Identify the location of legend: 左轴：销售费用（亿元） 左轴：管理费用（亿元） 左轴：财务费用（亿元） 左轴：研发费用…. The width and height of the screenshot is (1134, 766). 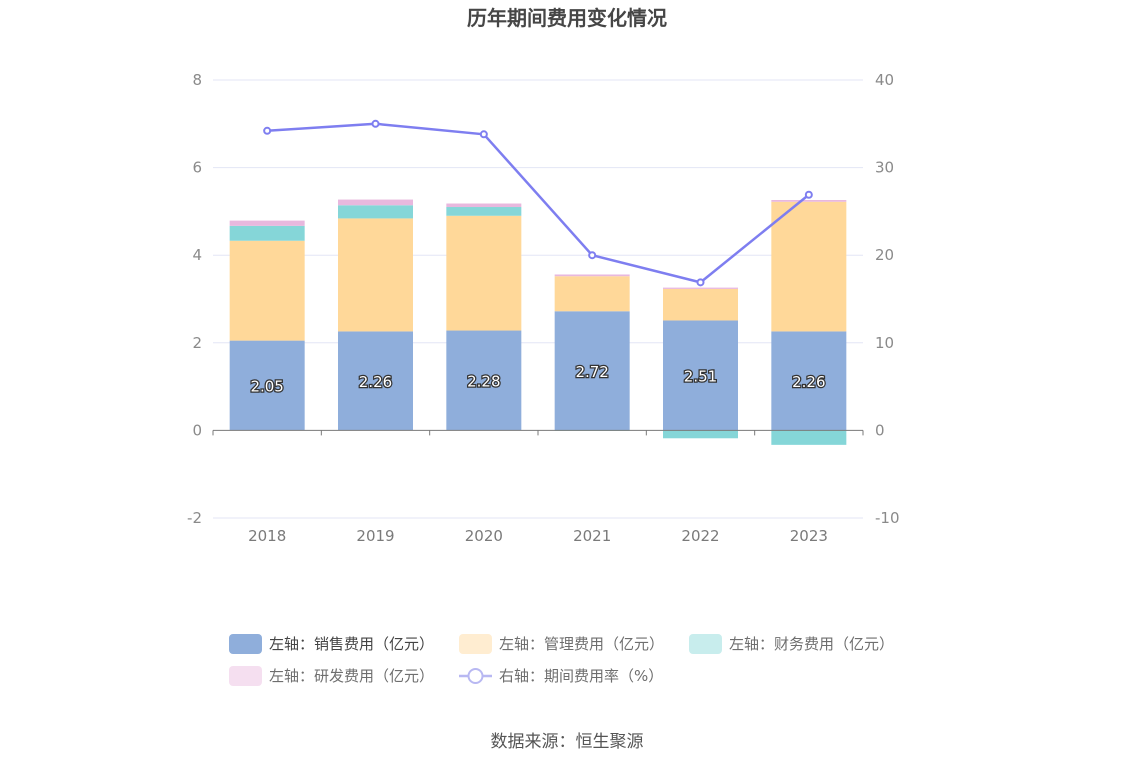
(561, 660).